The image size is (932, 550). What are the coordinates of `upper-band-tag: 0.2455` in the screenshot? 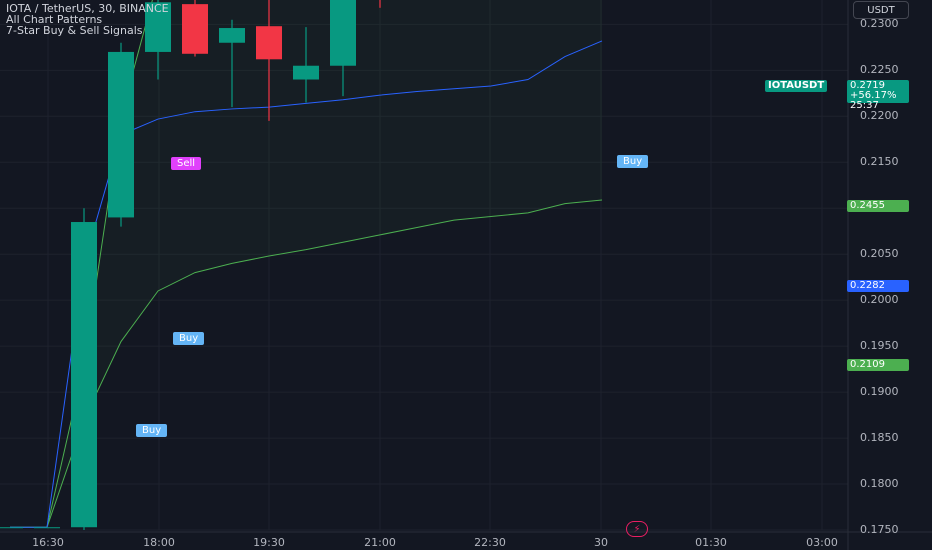 It's located at (878, 206).